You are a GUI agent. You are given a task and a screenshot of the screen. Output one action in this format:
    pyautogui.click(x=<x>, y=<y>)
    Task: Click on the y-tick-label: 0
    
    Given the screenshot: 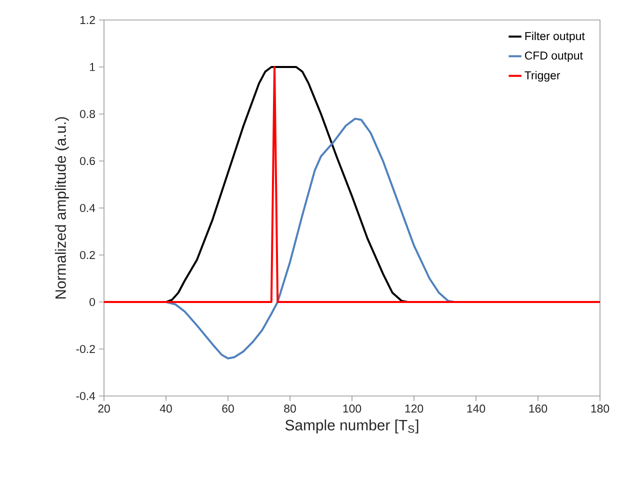 What is the action you would take?
    pyautogui.click(x=93, y=302)
    